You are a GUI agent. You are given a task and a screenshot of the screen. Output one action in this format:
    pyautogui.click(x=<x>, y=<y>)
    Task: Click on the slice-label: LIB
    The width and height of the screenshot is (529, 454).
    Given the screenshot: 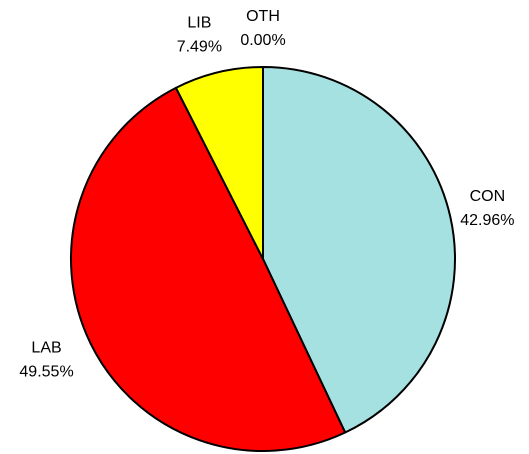 What is the action you would take?
    pyautogui.click(x=199, y=23)
    